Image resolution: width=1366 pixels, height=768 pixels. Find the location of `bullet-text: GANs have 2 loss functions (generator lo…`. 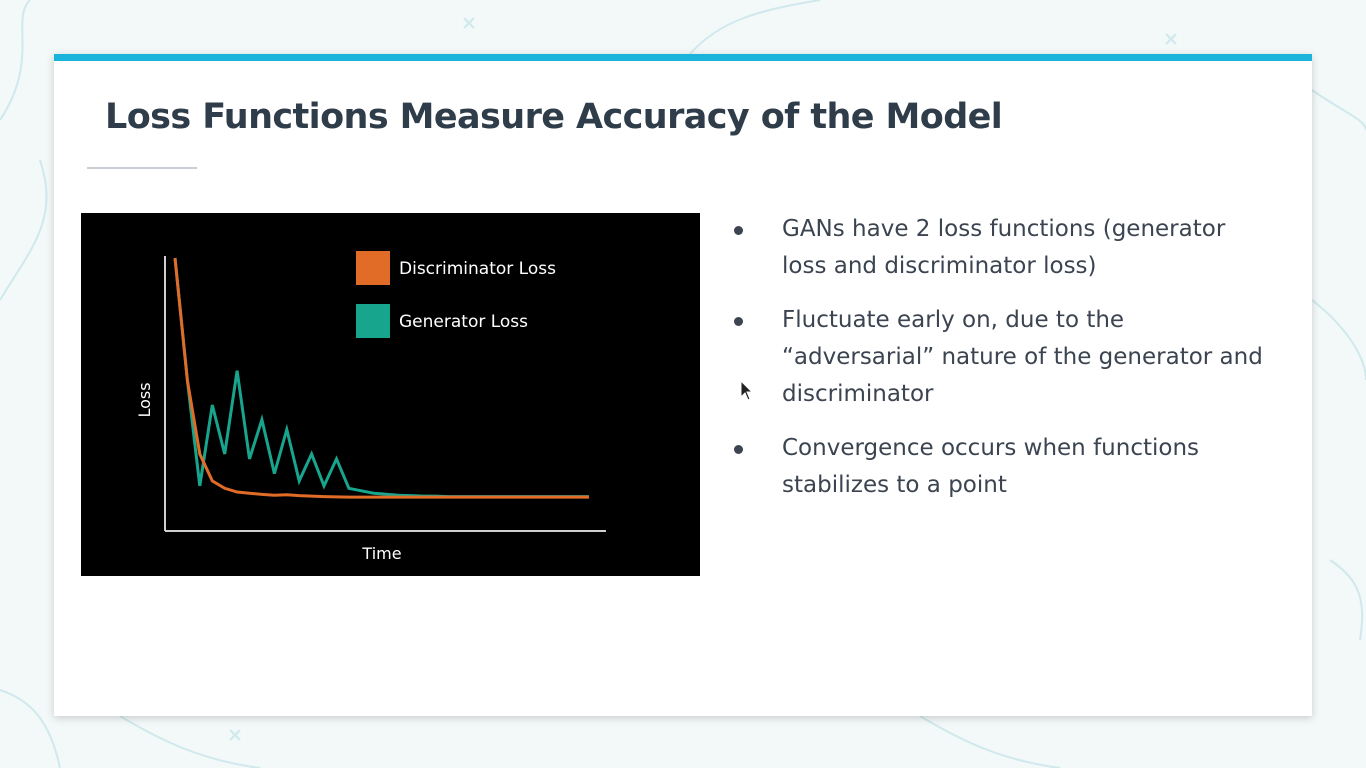

bullet-text: GANs have 2 loss functions (generator lo… is located at coordinates (1004, 247).